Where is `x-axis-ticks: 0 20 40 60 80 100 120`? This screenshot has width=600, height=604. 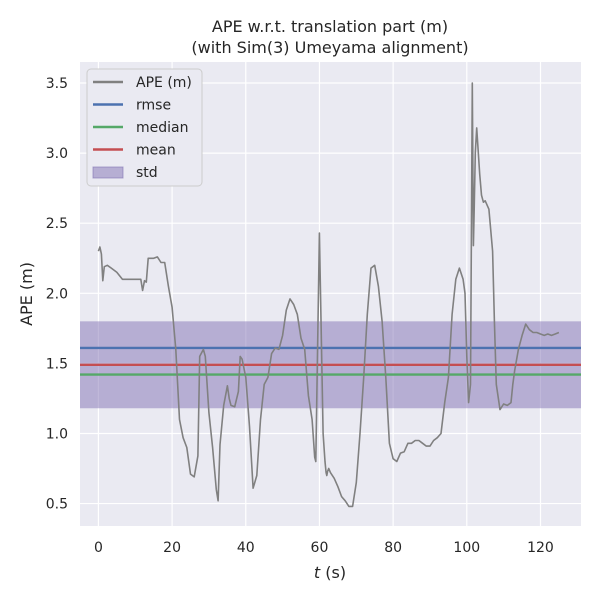 x-axis-ticks: 0 20 40 60 80 100 120 is located at coordinates (324, 548).